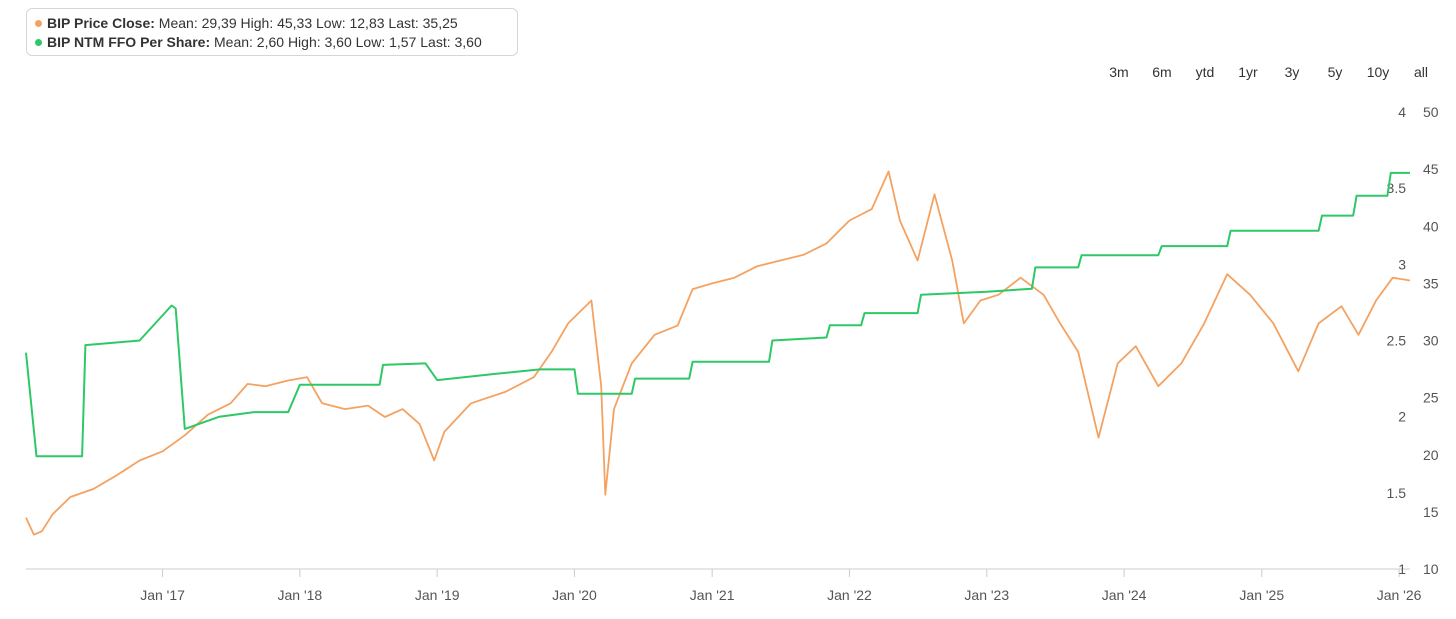  Describe the element at coordinates (1378, 72) in the screenshot. I see `range-10y-button: 10y` at that location.